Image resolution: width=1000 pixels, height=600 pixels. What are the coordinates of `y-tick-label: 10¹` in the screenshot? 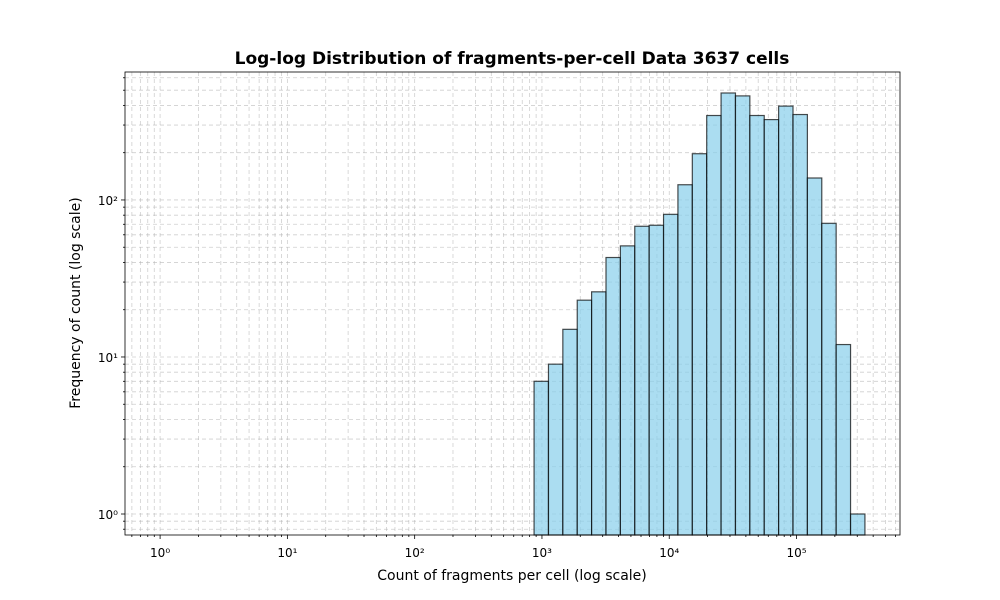 It's located at (108, 358).